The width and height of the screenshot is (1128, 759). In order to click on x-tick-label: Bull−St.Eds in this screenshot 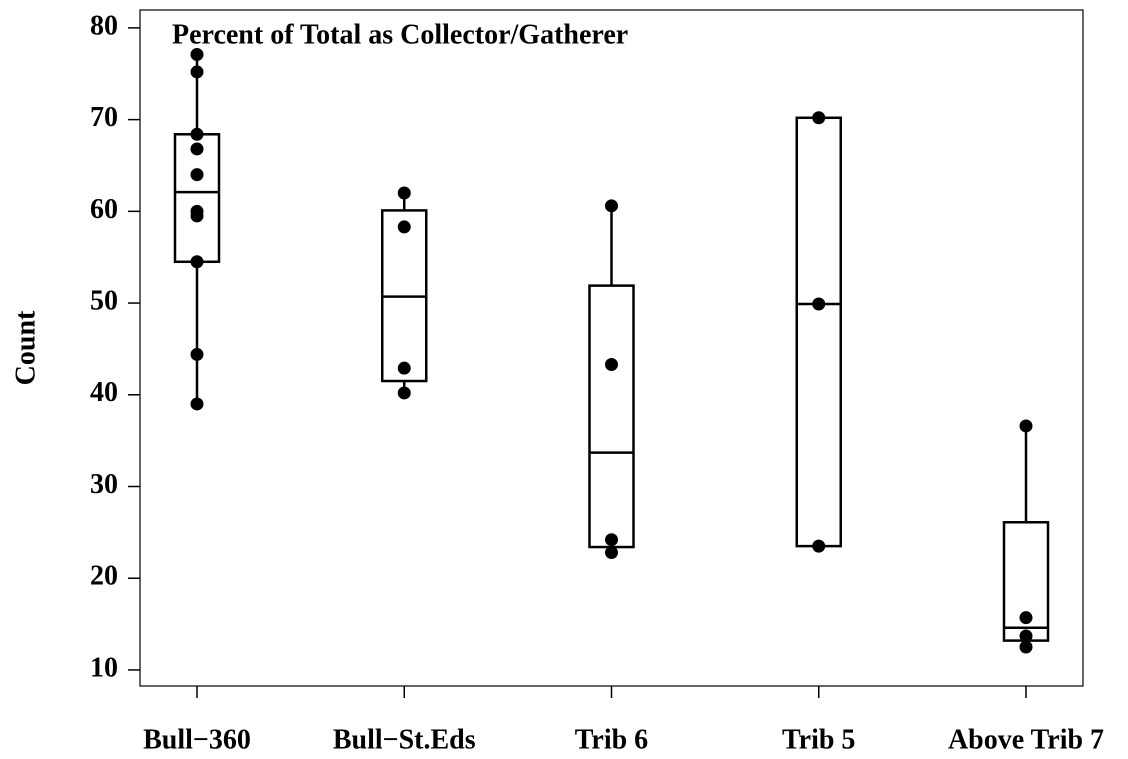, I will do `click(404, 739)`.